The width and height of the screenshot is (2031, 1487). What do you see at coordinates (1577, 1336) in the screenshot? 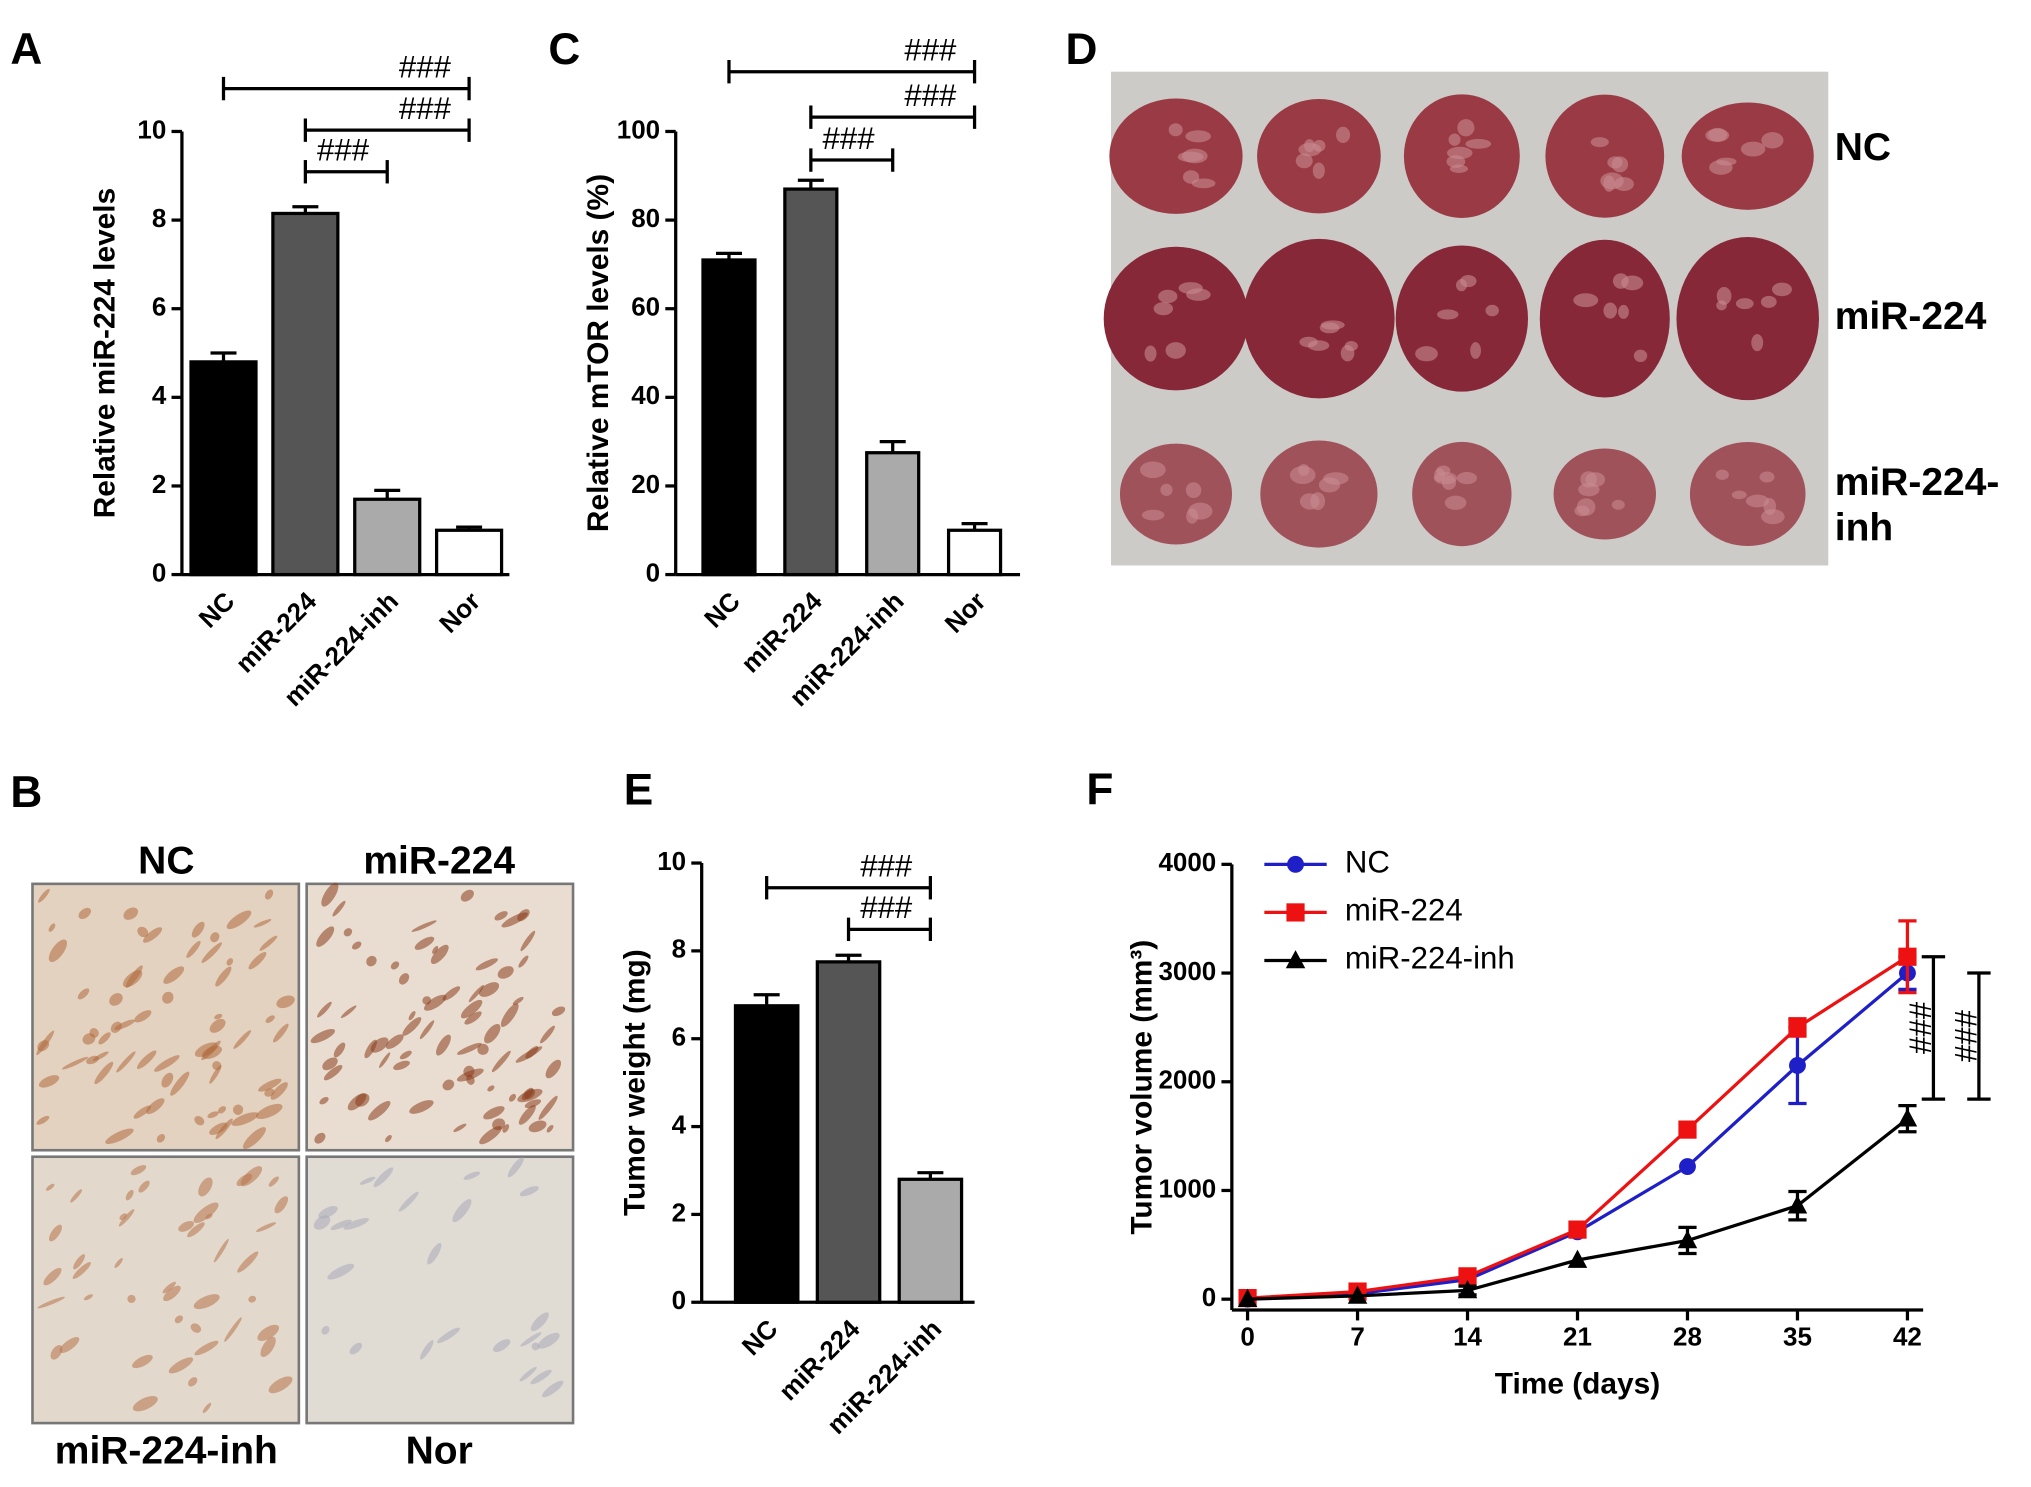
I see `x-tick-label: 21` at bounding box center [1577, 1336].